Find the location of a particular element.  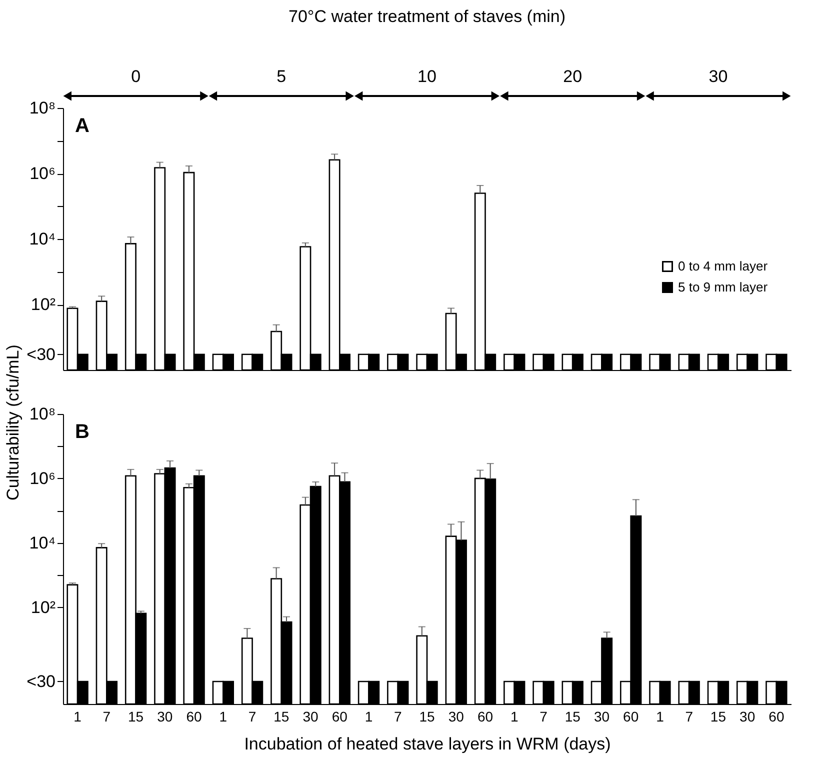

legend-label: 5 to 9 mm layer is located at coordinates (723, 286).